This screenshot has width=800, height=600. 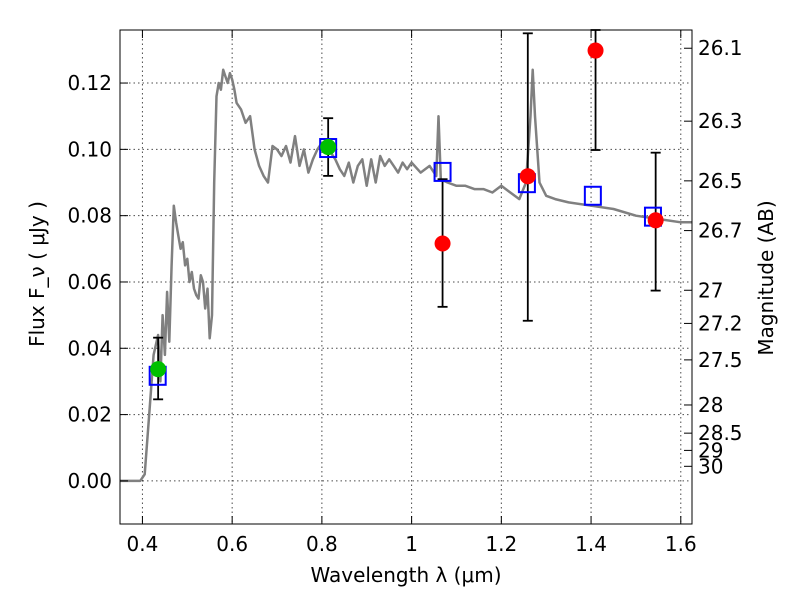 I want to click on y-tick-label: 0.06, so click(x=89, y=282).